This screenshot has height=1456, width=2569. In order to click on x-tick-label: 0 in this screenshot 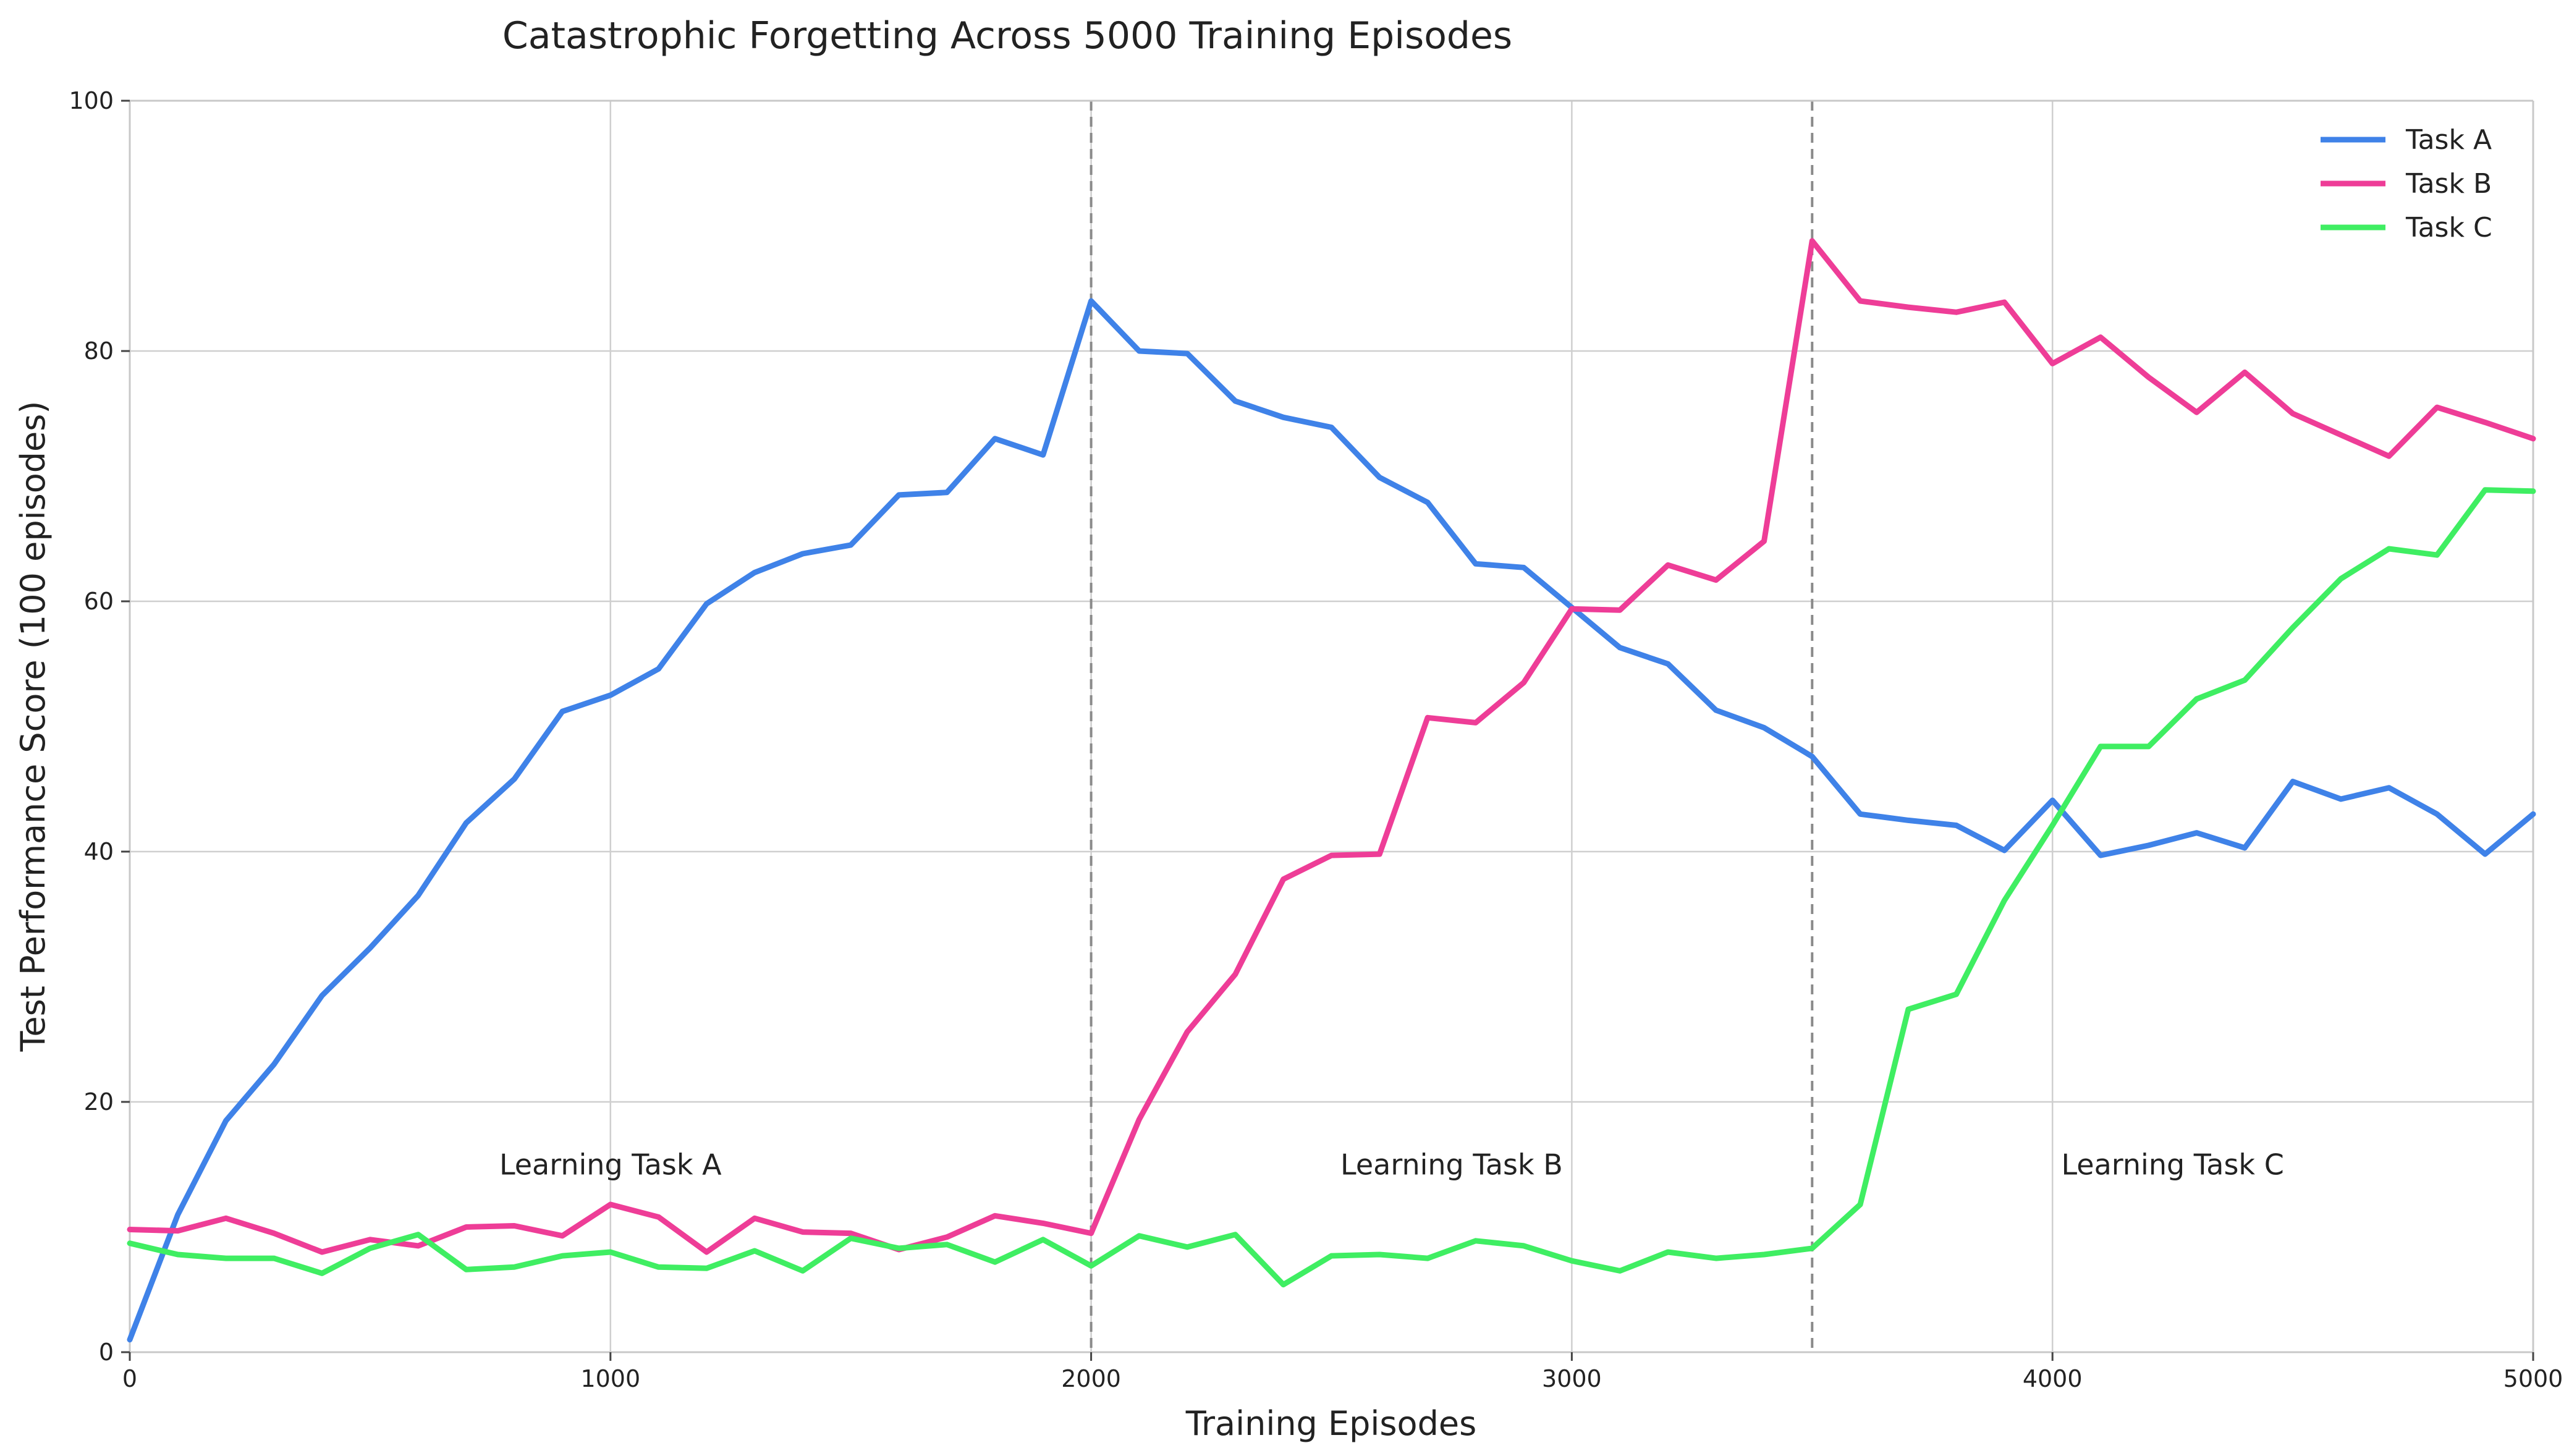, I will do `click(129, 1378)`.